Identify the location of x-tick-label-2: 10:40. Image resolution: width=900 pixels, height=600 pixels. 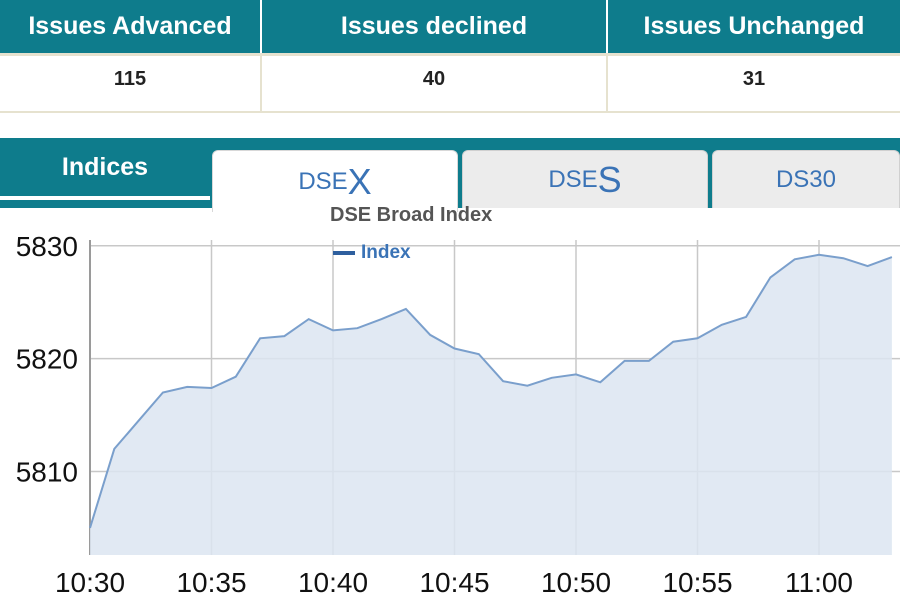
(333, 582).